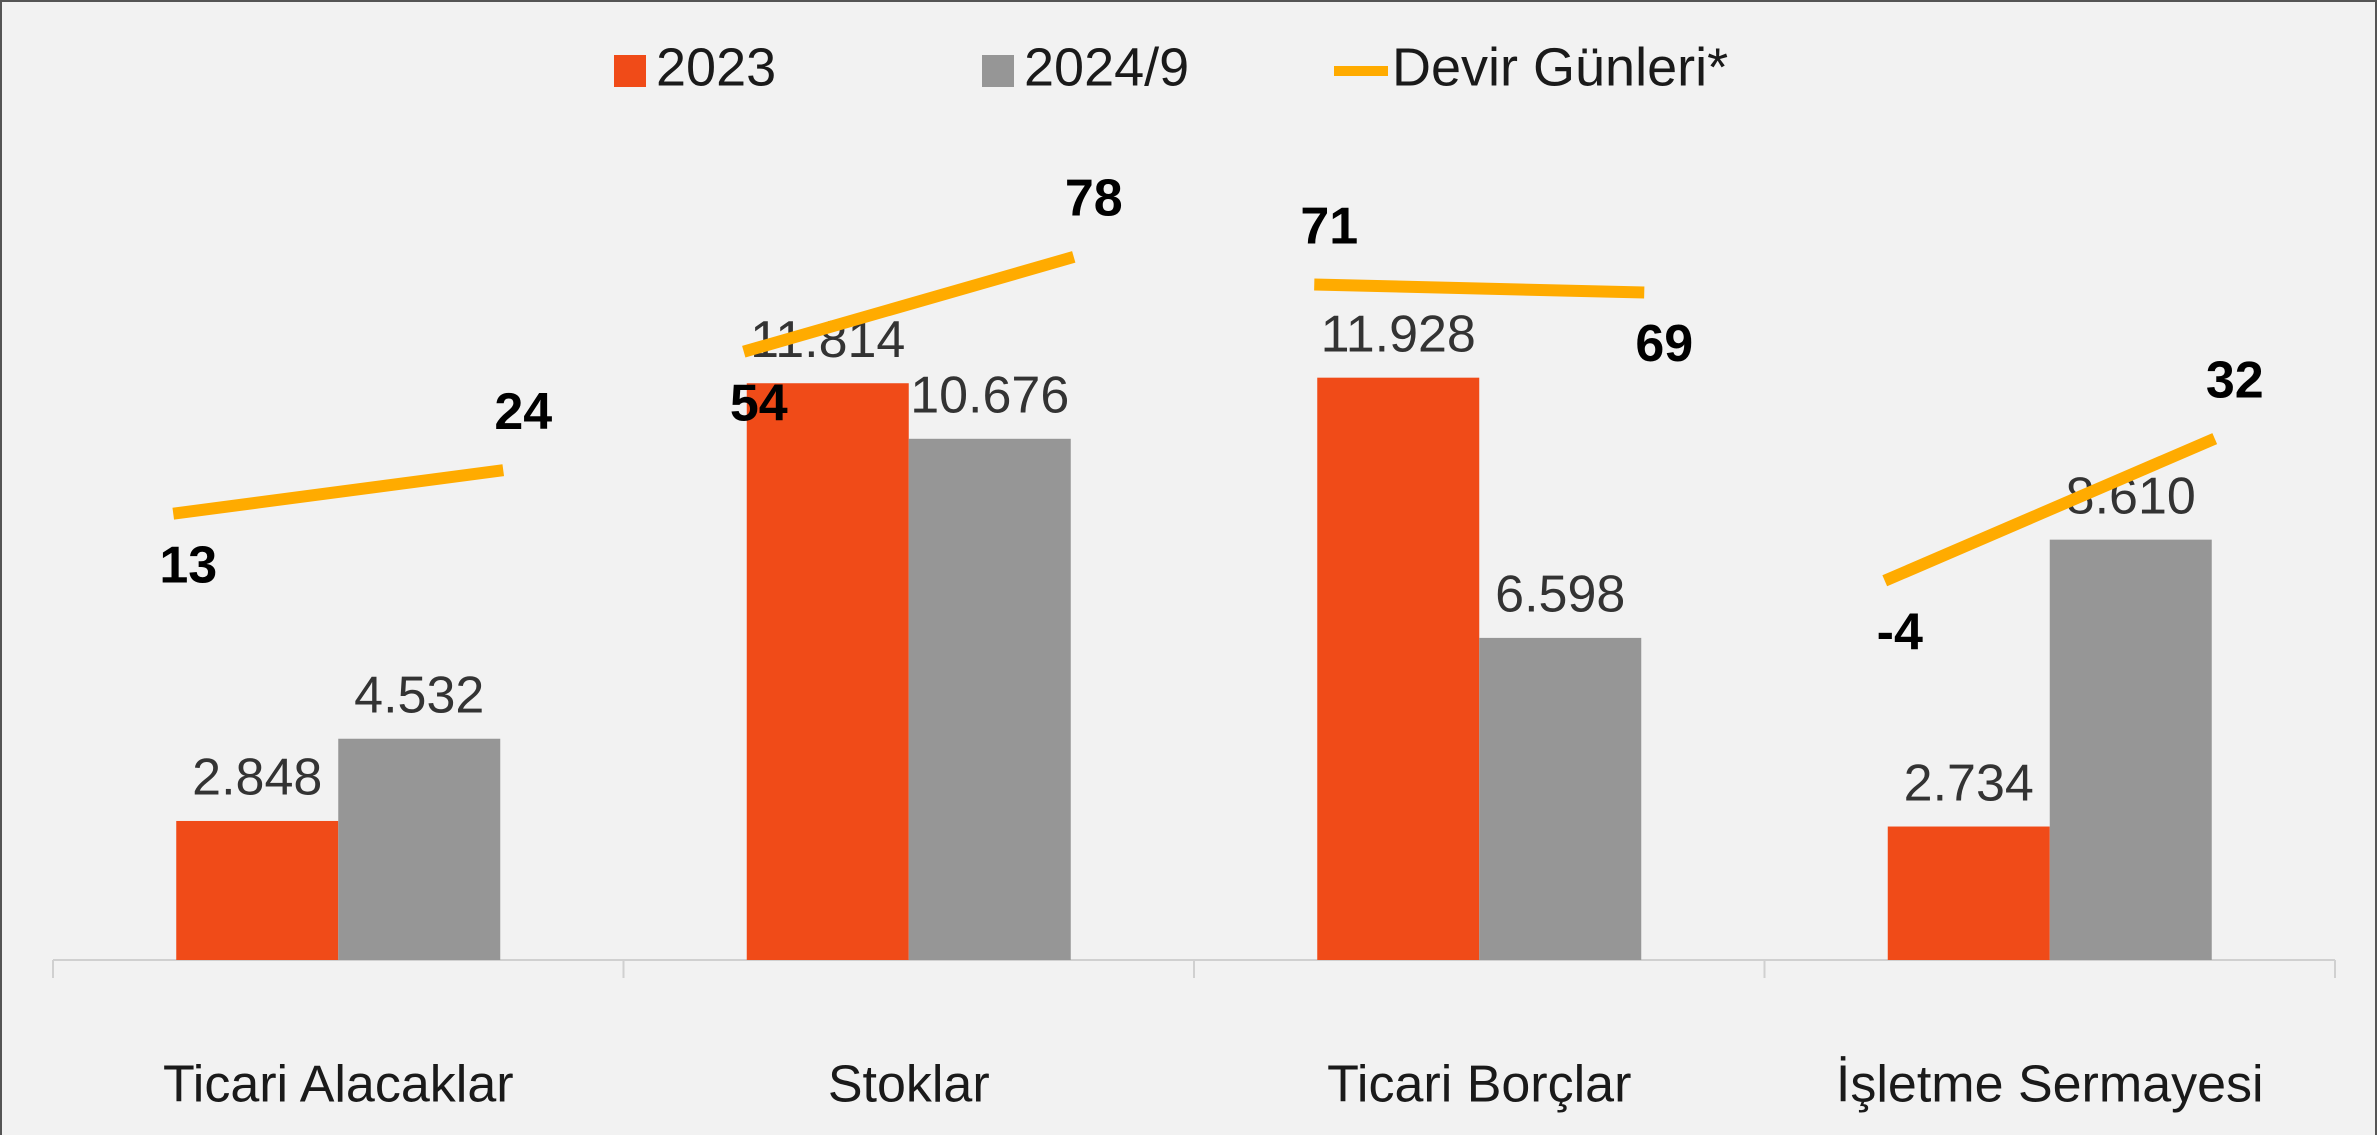 The height and width of the screenshot is (1135, 2377). What do you see at coordinates (1398, 334) in the screenshot?
I see `value-label: 11.928` at bounding box center [1398, 334].